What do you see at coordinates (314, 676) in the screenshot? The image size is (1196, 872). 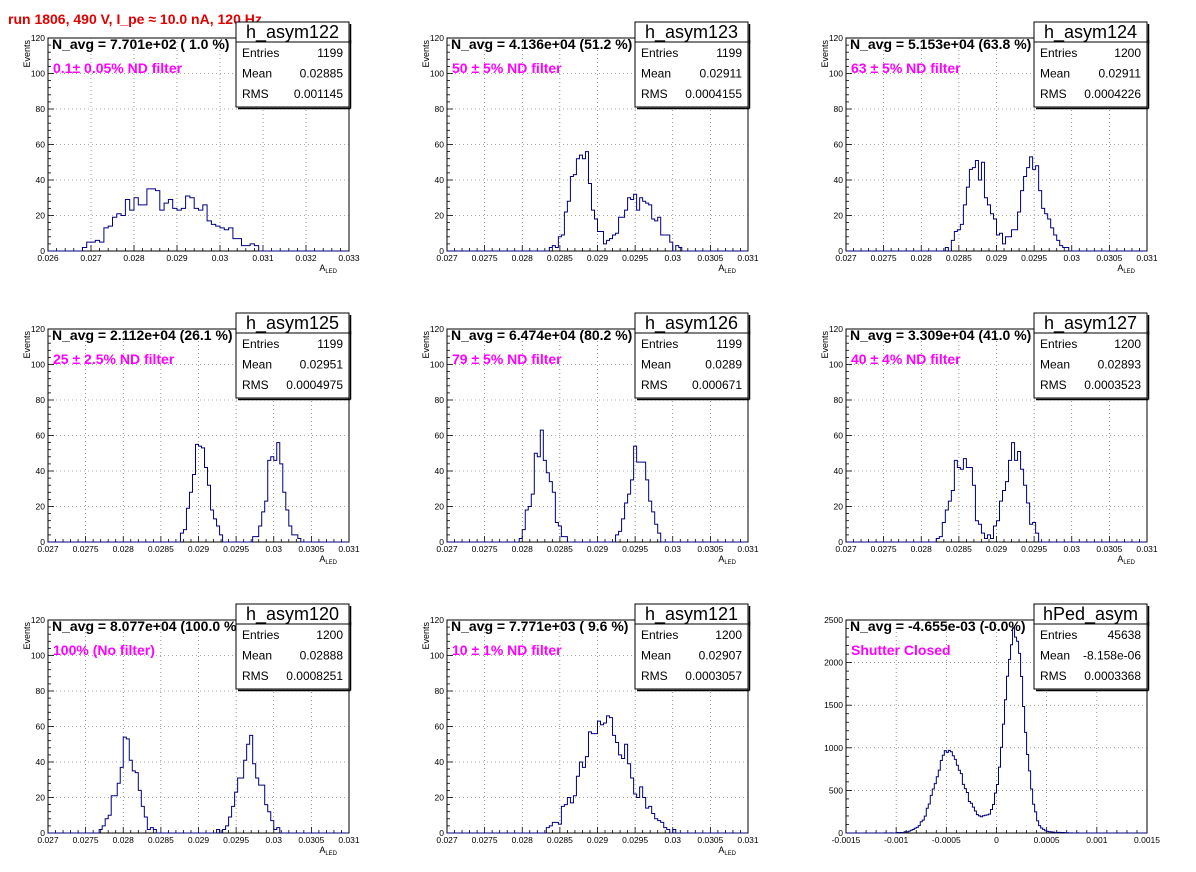 I see `stat-value-rms: 0.0008251` at bounding box center [314, 676].